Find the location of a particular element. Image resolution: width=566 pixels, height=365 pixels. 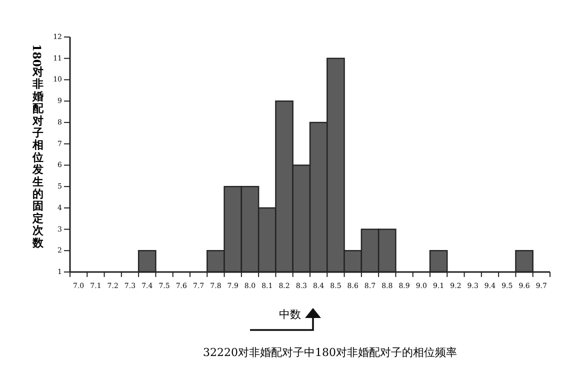

text: 32220对非婚配对子中180对非婚配对子的相位频率 is located at coordinates (330, 352).